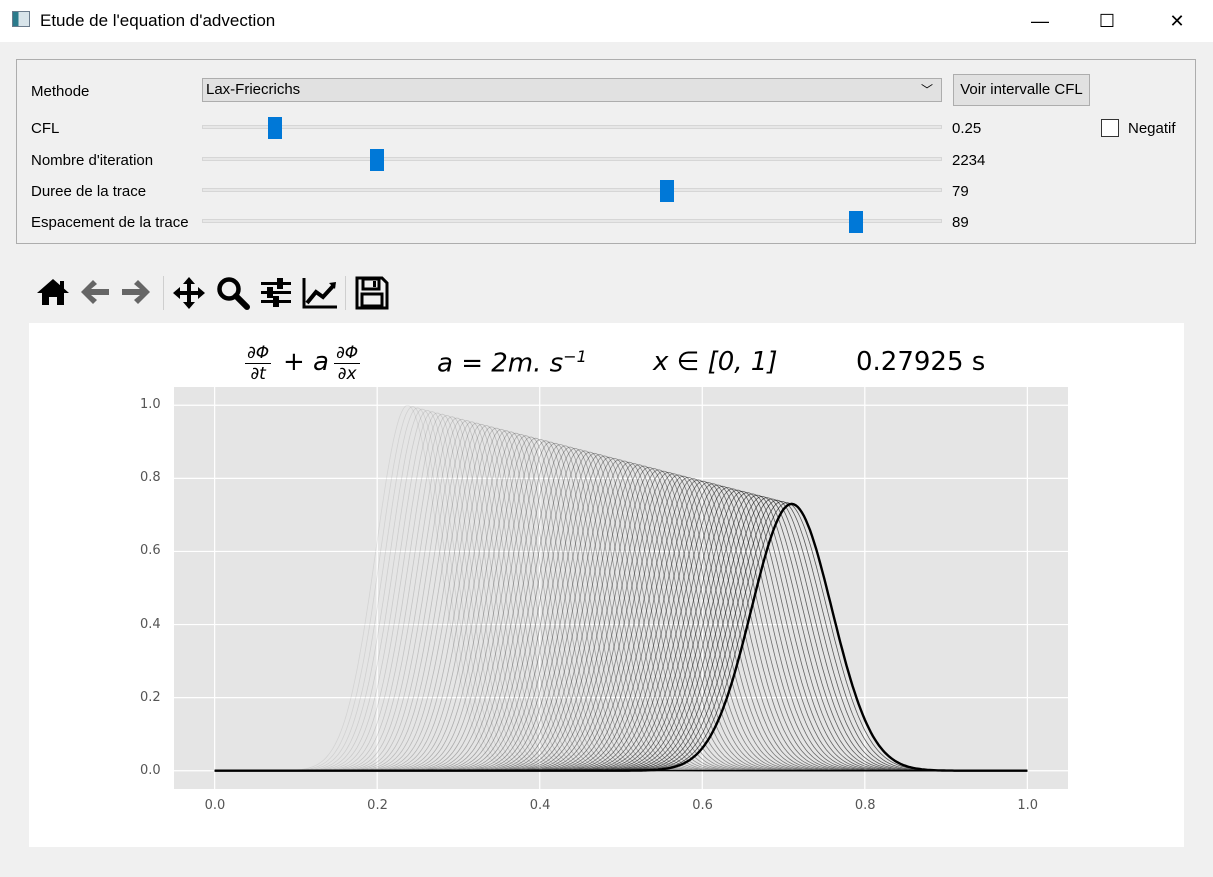  I want to click on cfl-slider-handle, so click(275, 128).